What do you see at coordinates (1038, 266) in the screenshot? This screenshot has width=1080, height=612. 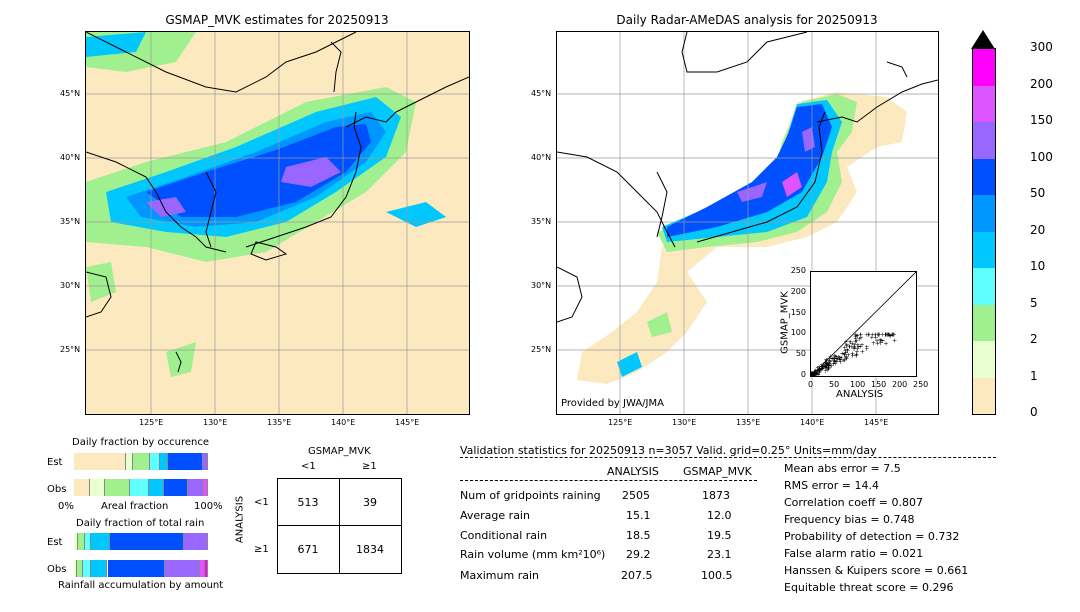 I see `colorbar-label: 10` at bounding box center [1038, 266].